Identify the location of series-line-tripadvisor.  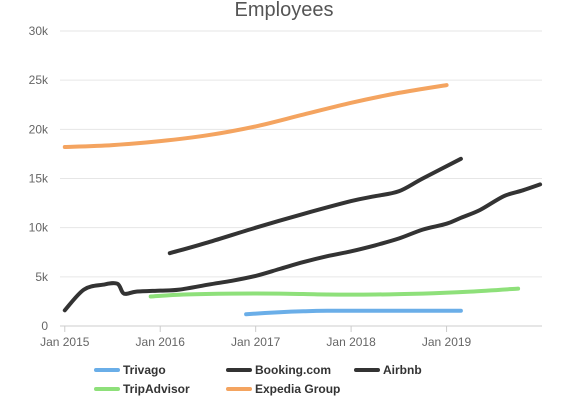
(334, 292).